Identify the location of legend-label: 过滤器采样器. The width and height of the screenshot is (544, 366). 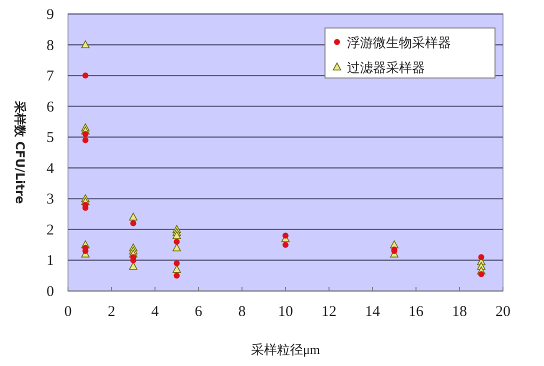
(386, 67).